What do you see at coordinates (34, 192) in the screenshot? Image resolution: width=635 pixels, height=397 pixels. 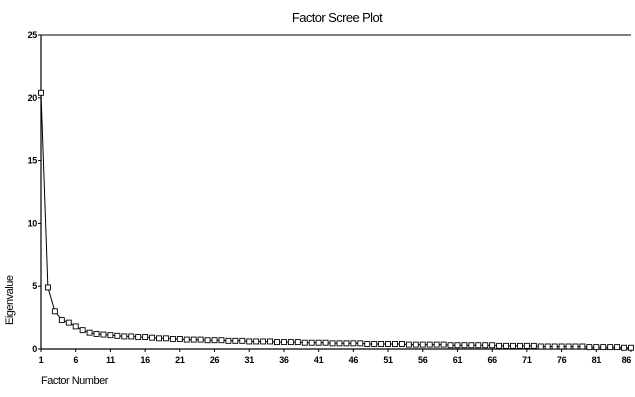 I see `y-axis-ticks: 0 5 10 15 20 25` at bounding box center [34, 192].